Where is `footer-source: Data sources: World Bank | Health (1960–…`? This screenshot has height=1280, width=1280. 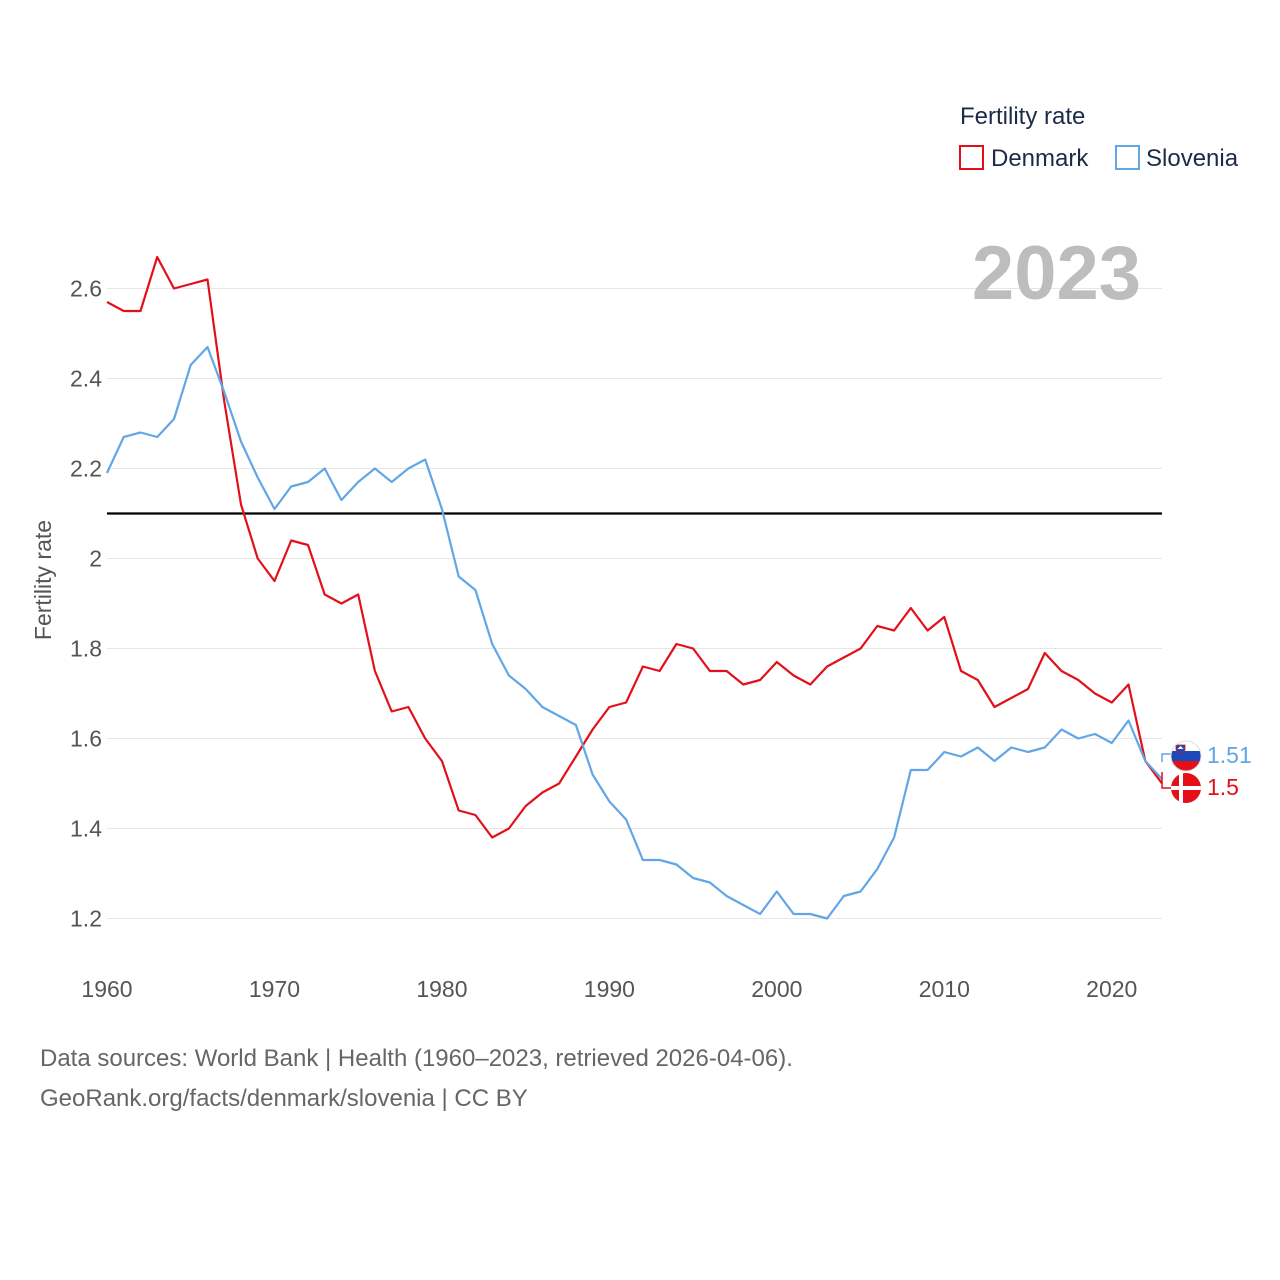 footer-source: Data sources: World Bank | Health (1960–… is located at coordinates (416, 1058).